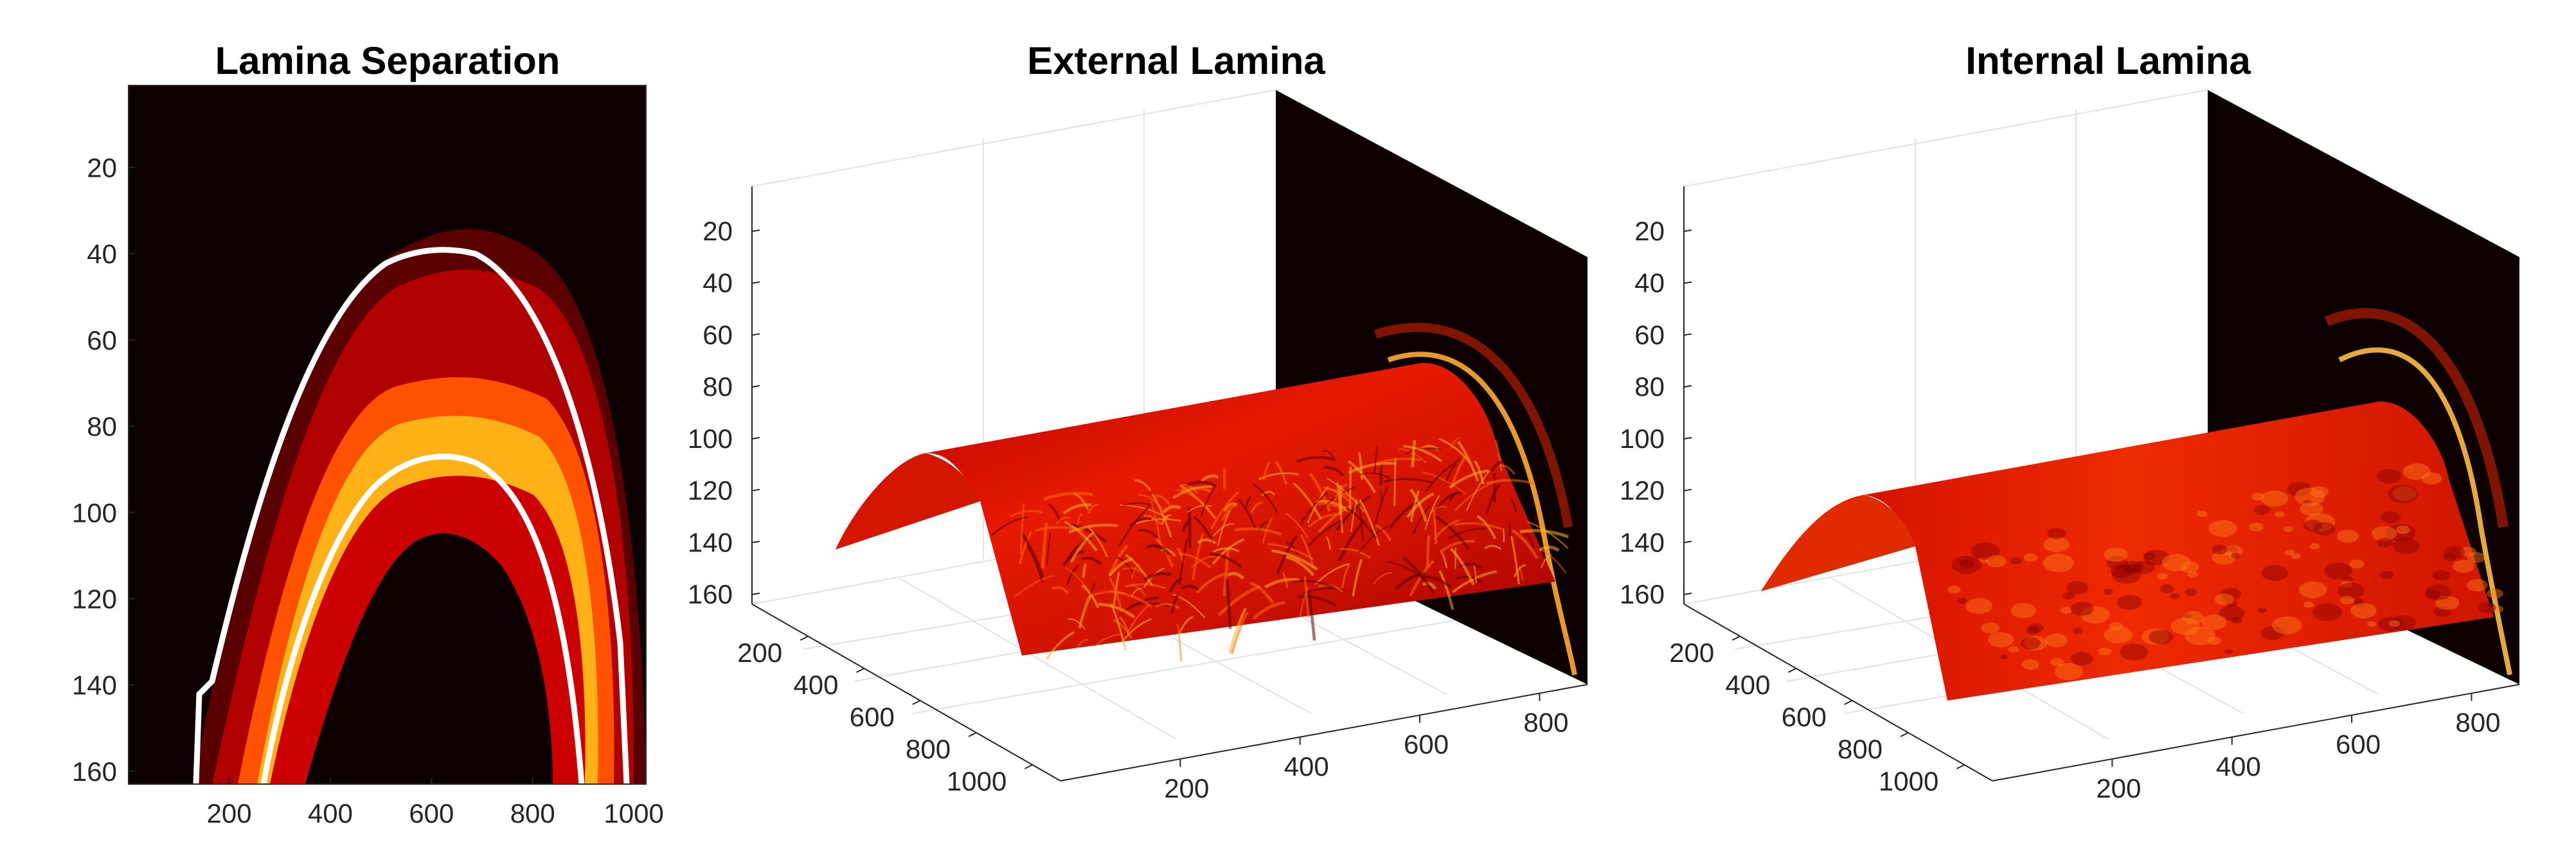  What do you see at coordinates (1306, 766) in the screenshot?
I see `x-tick-label: 400` at bounding box center [1306, 766].